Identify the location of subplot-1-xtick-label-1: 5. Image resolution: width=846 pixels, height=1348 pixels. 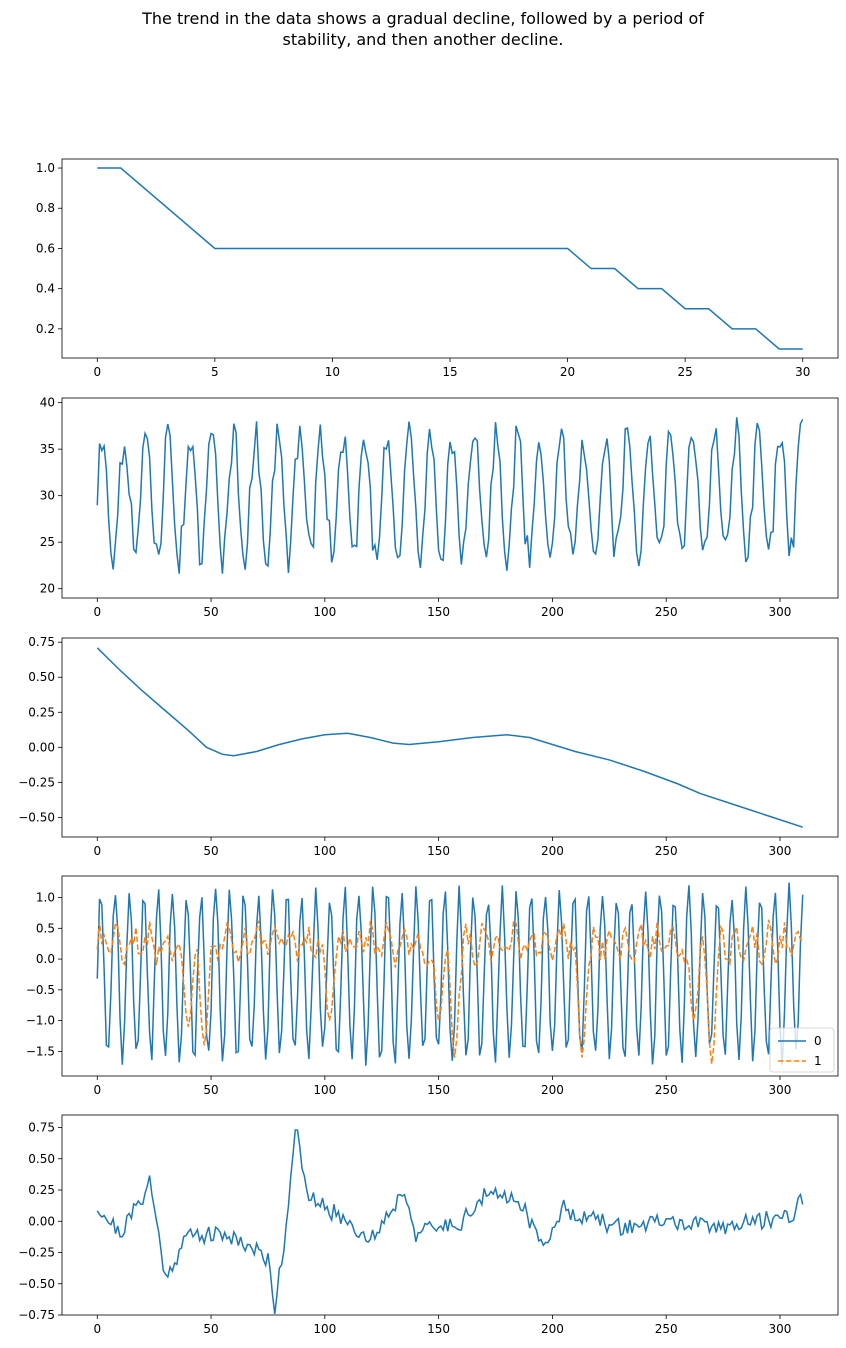
(215, 372).